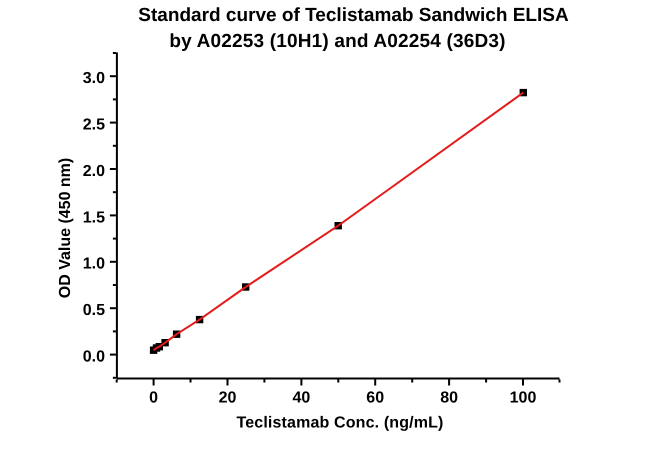  Describe the element at coordinates (94, 357) in the screenshot. I see `svg-text: 0.0` at that location.